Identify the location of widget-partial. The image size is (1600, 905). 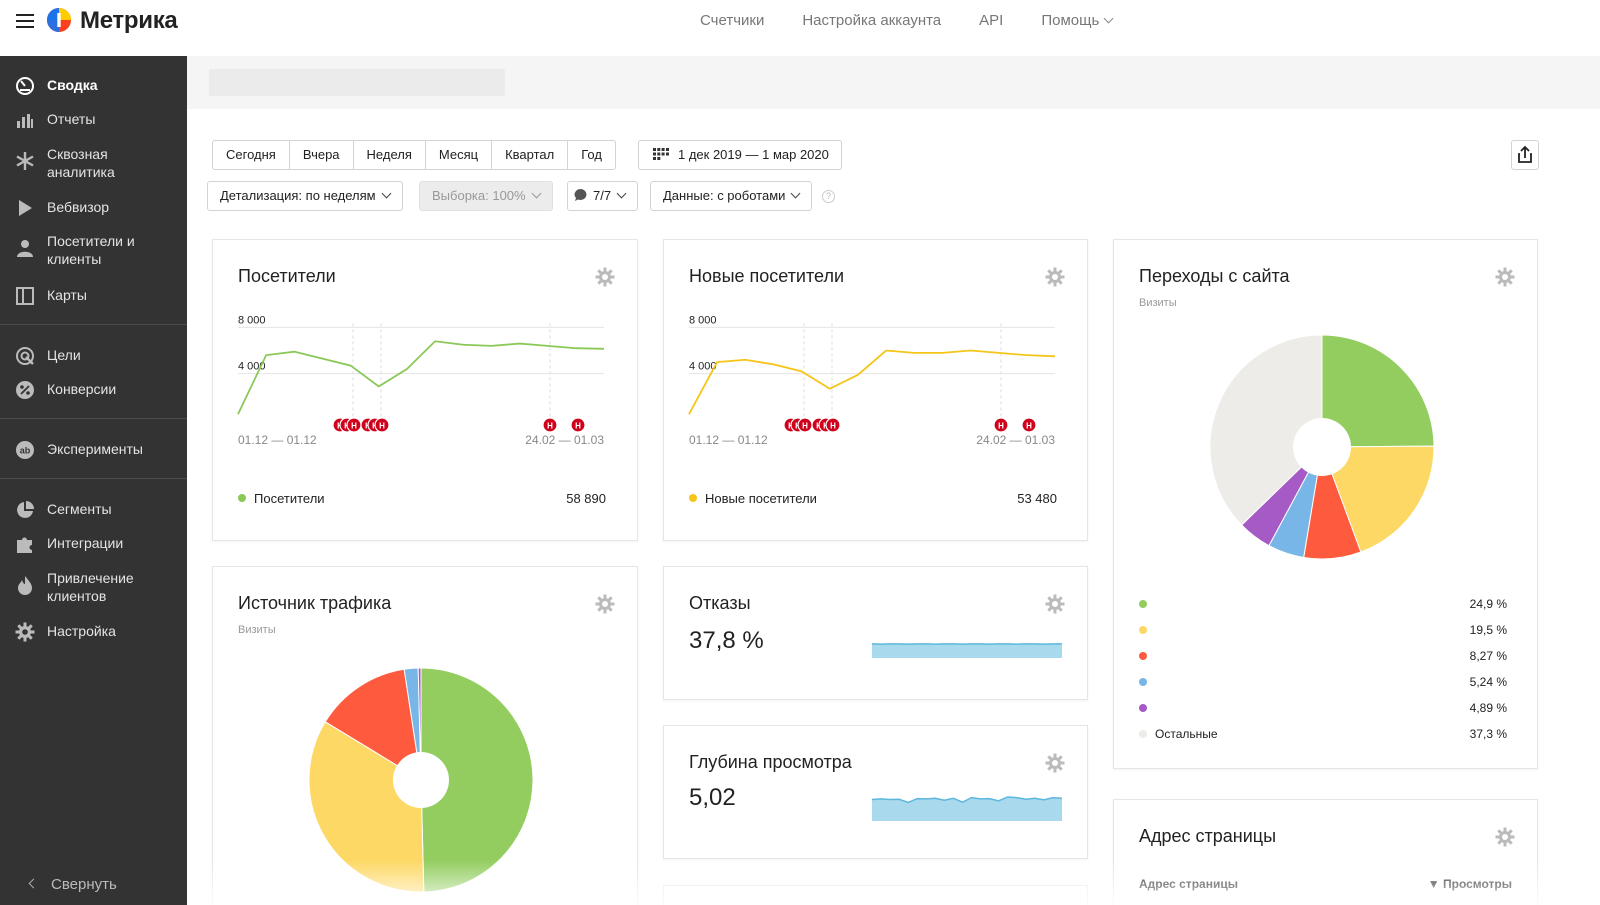
(875, 895).